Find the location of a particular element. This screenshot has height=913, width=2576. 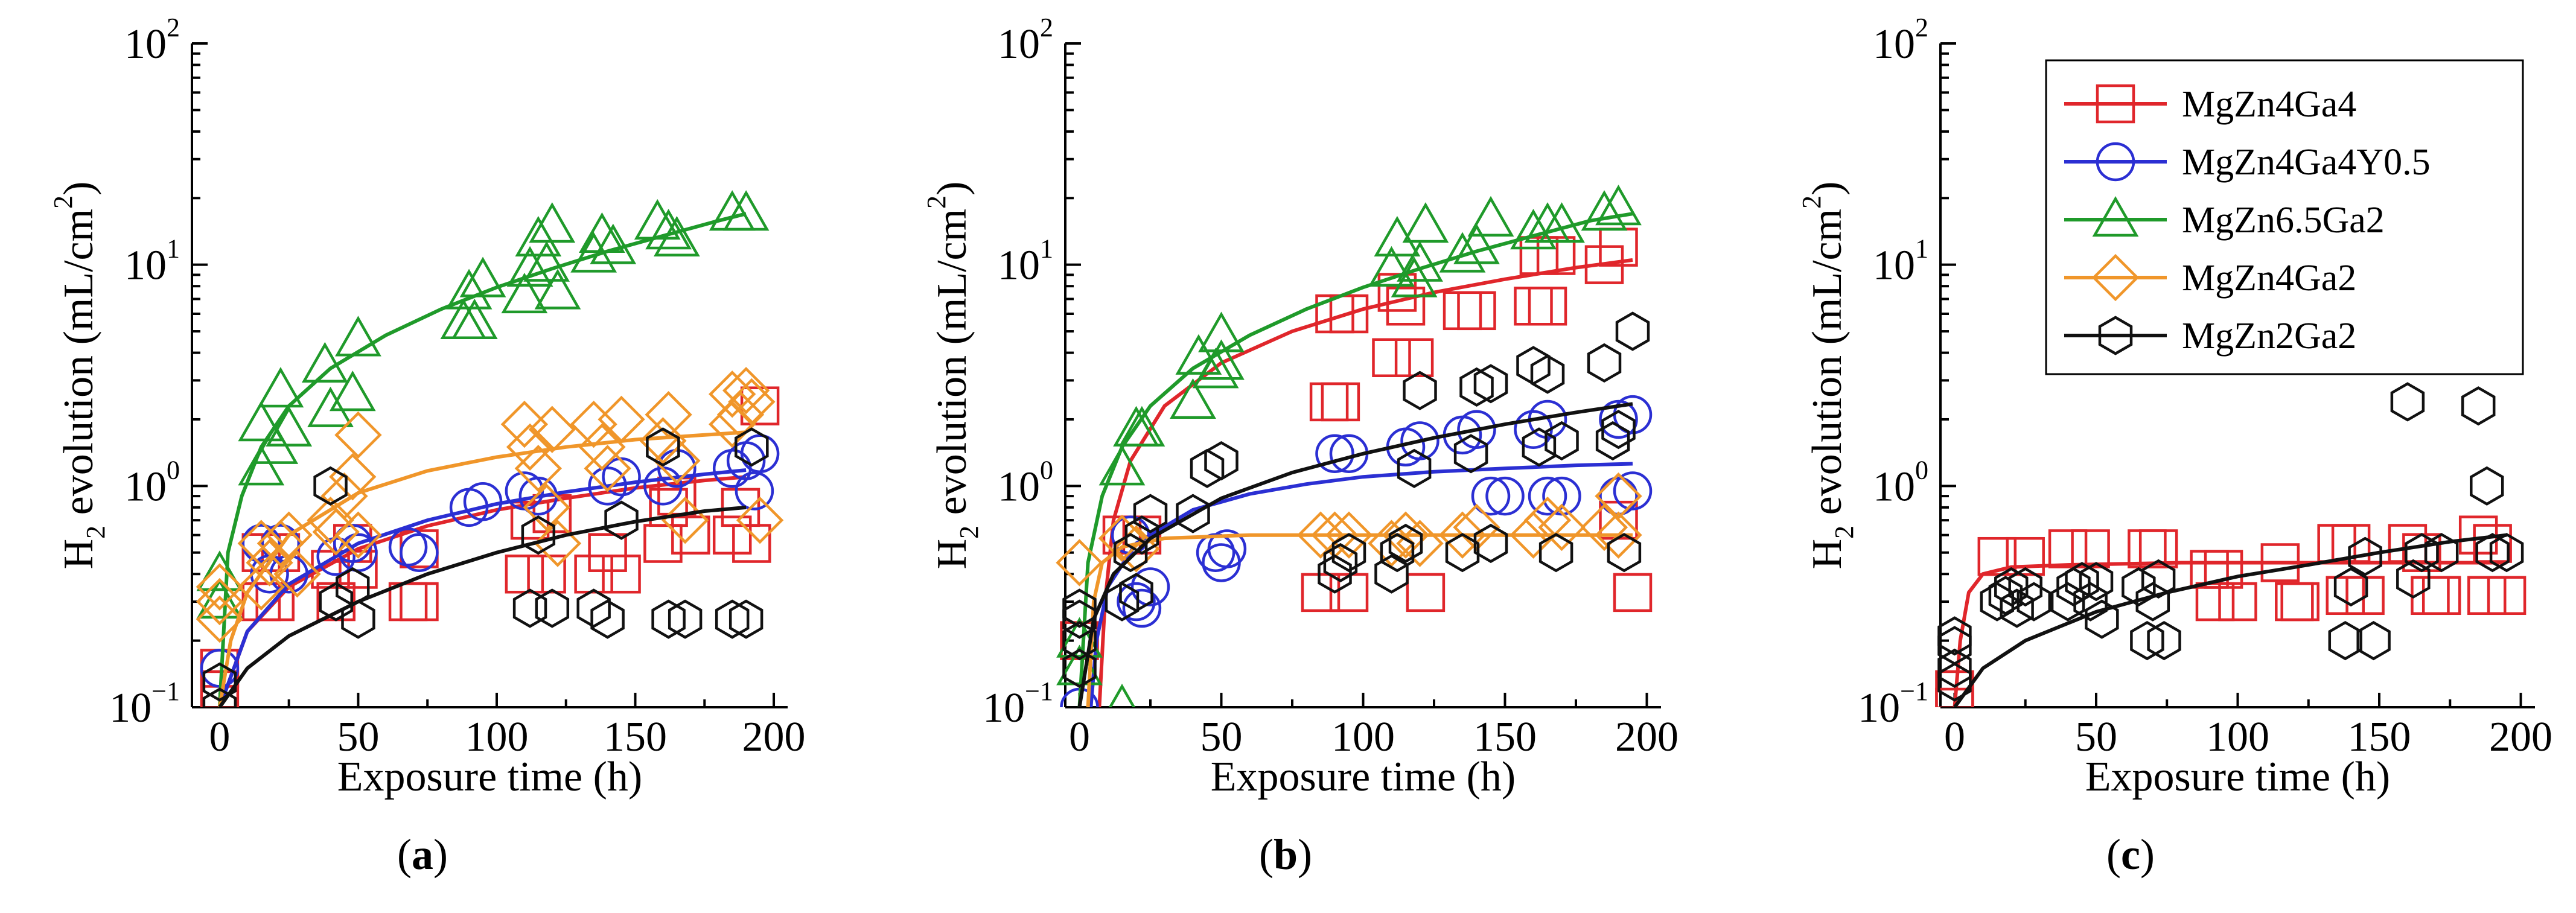

series-mgzn4ga4 is located at coordinates (2231, 611).